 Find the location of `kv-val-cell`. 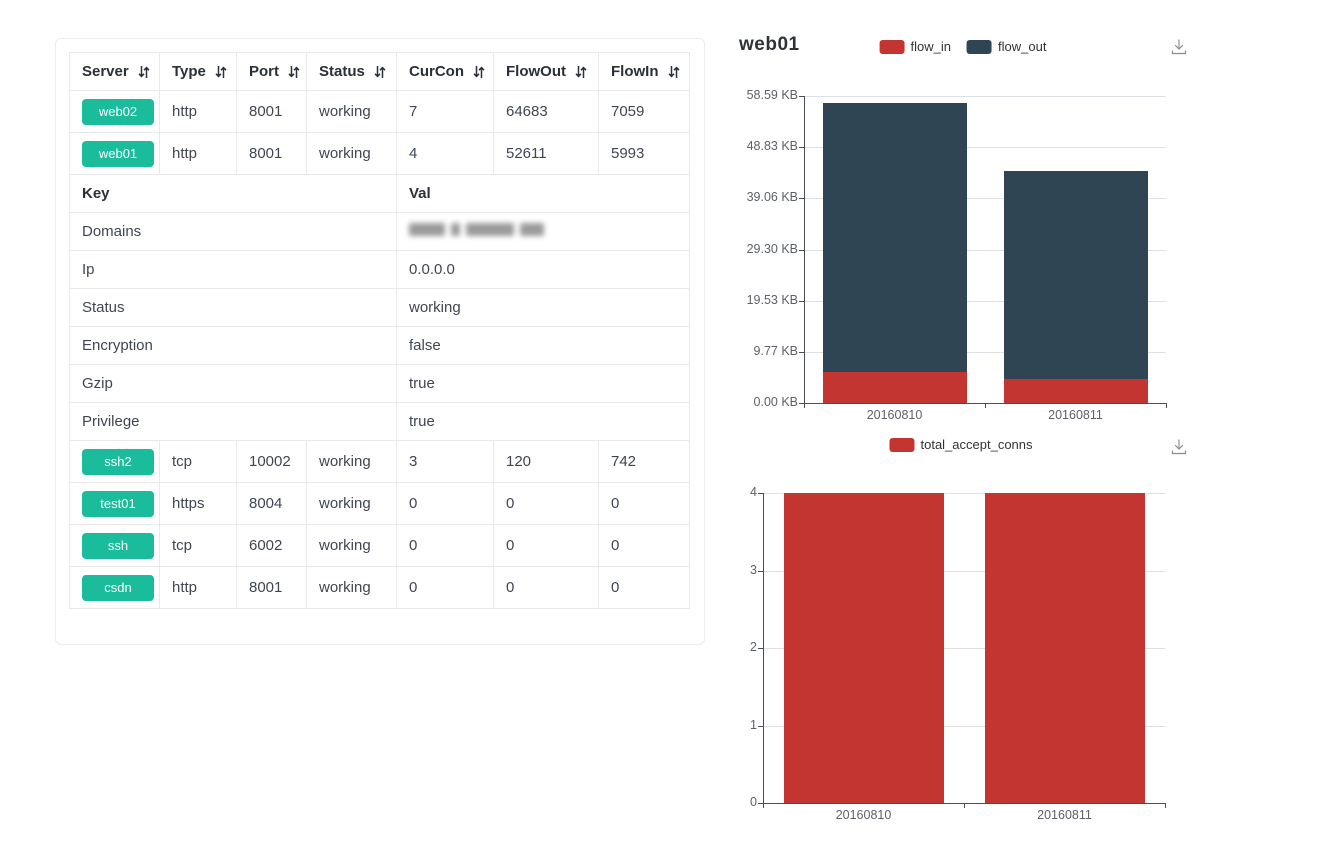

kv-val-cell is located at coordinates (543, 231).